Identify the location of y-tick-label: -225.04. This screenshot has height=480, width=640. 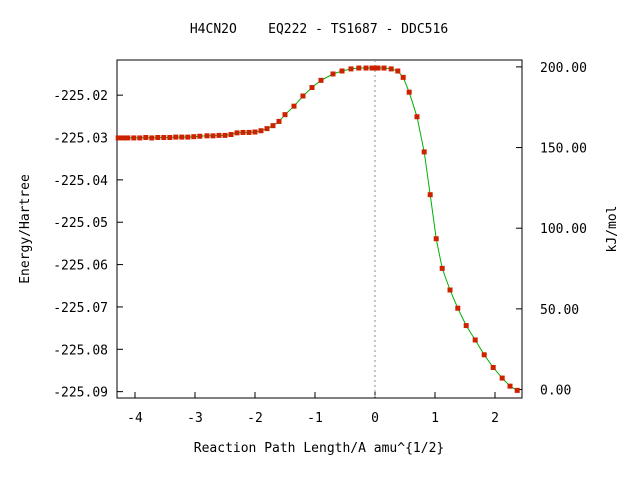
(80, 181).